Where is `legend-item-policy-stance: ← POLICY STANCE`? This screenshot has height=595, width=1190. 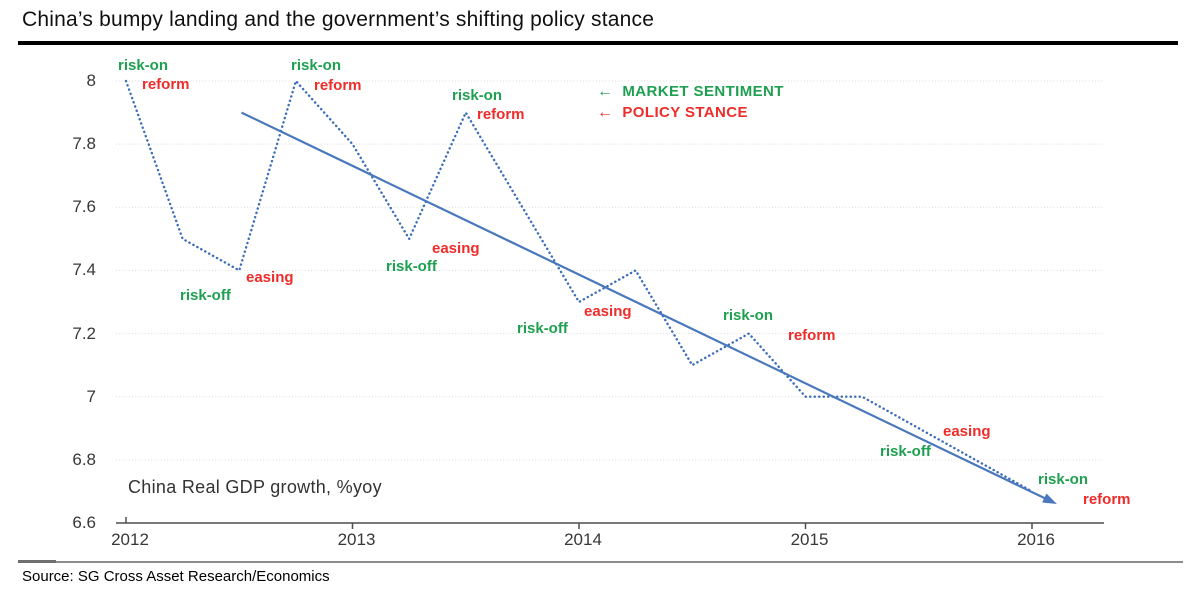
legend-item-policy-stance: ← POLICY STANCE is located at coordinates (690, 112).